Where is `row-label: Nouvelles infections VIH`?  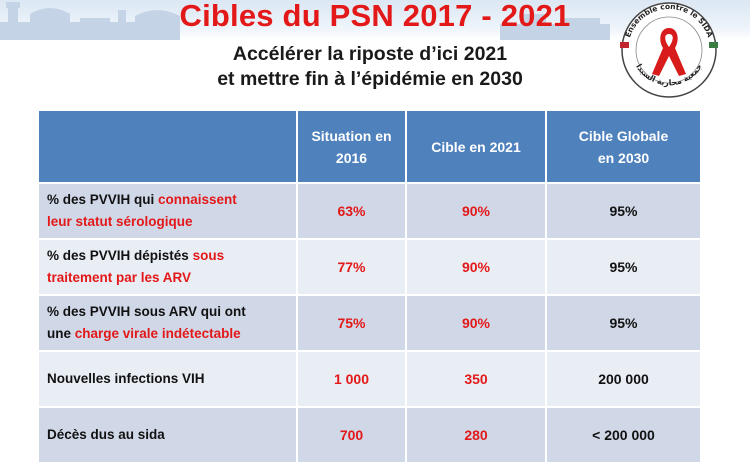 row-label: Nouvelles infections VIH is located at coordinates (167, 379).